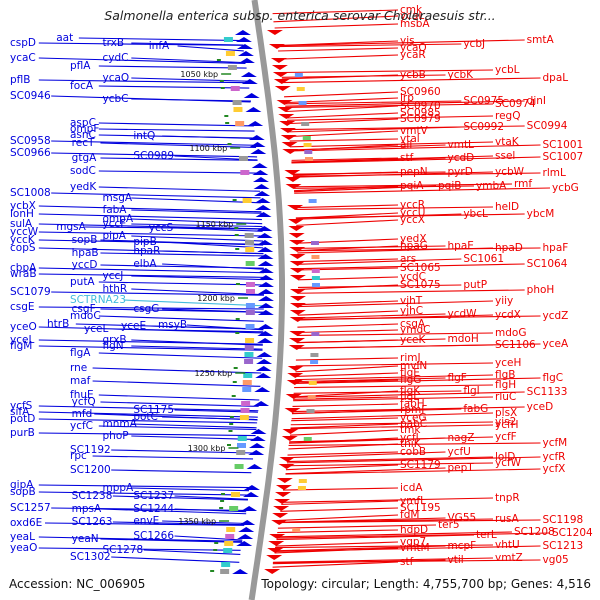  What do you see at coordinates (457, 378) in the screenshot?
I see `gene-label: flgF` at bounding box center [457, 378].